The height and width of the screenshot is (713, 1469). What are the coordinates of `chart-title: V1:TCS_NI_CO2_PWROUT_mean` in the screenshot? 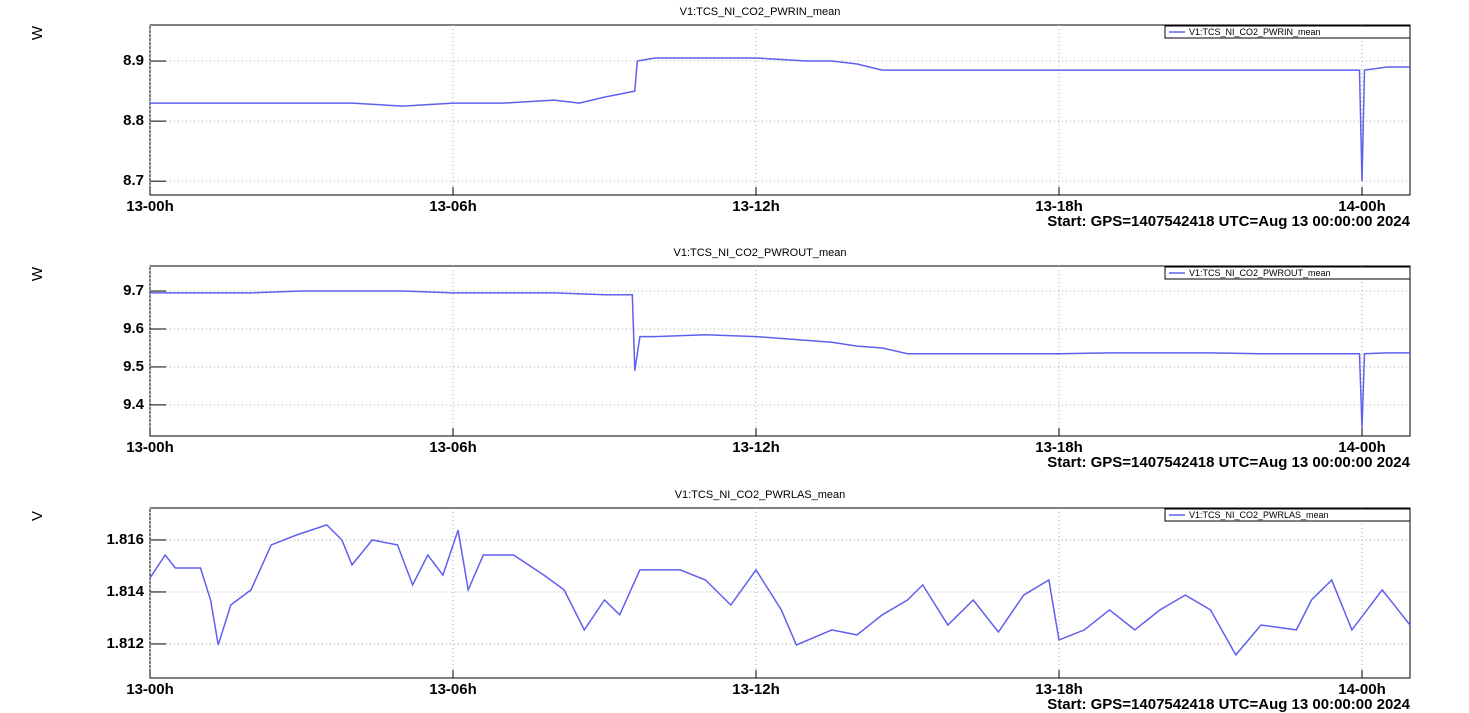 It's located at (760, 253).